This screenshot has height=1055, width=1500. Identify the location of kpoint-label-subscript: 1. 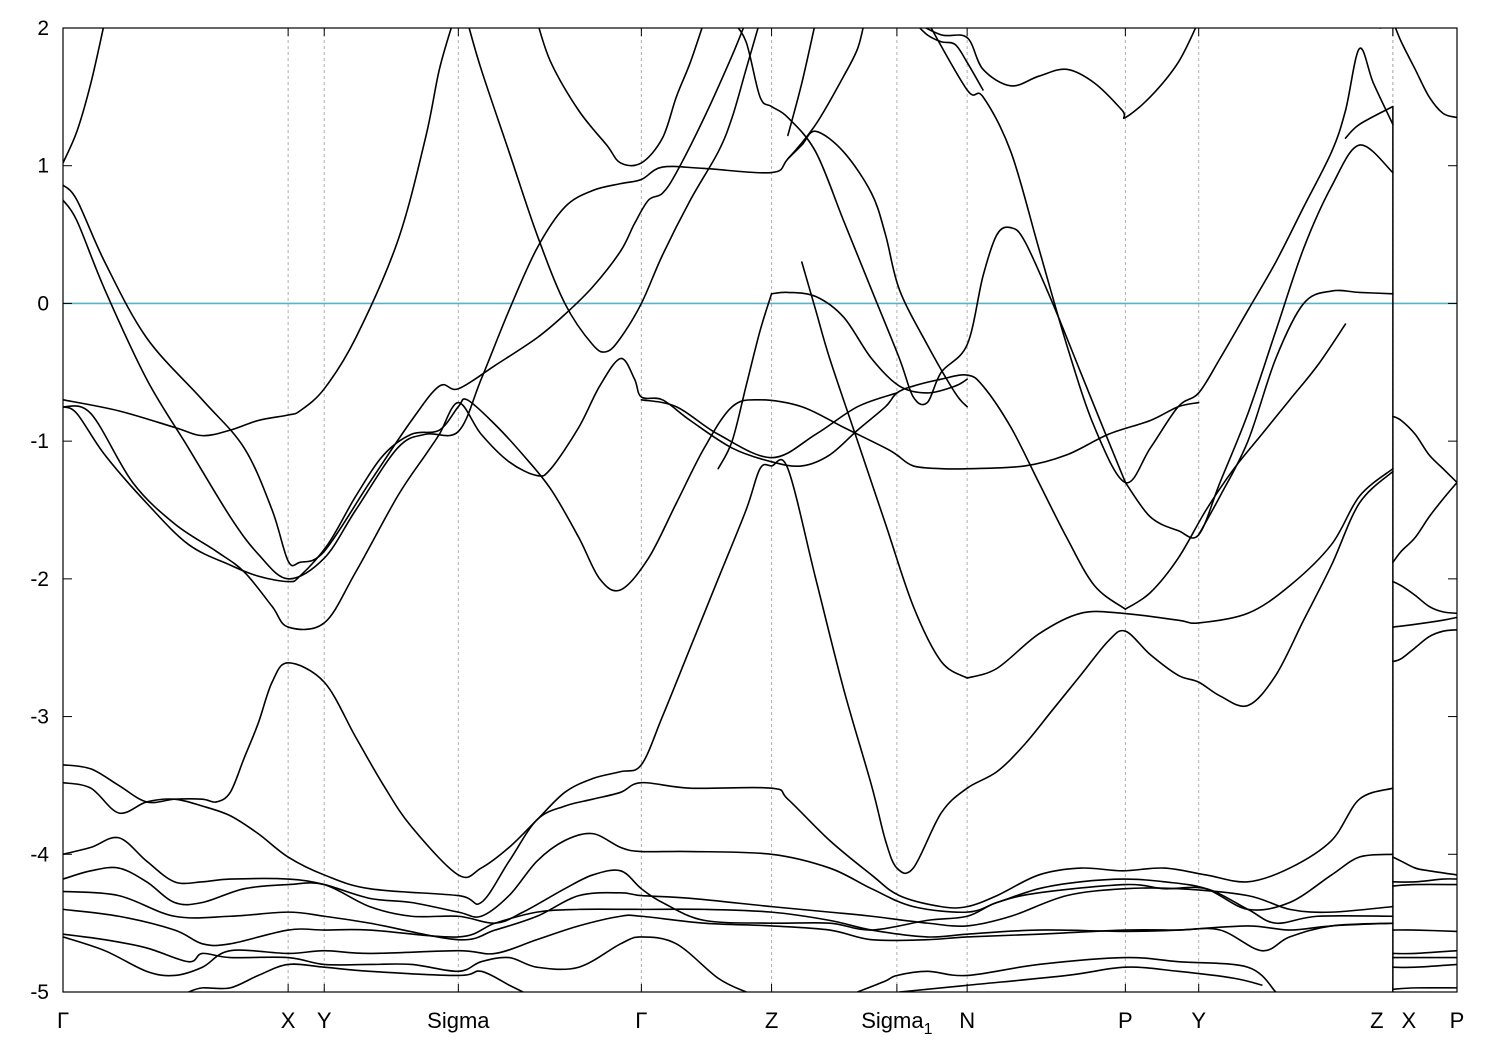
(928, 1029).